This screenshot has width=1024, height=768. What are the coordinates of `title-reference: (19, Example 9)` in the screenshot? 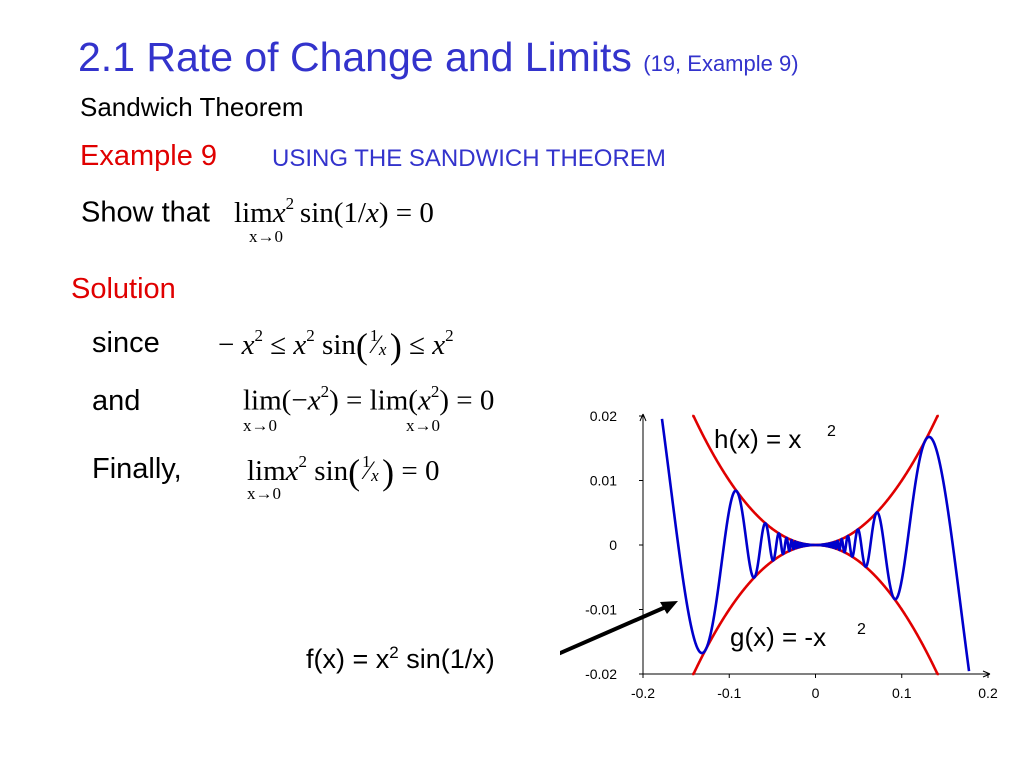 It's located at (721, 63).